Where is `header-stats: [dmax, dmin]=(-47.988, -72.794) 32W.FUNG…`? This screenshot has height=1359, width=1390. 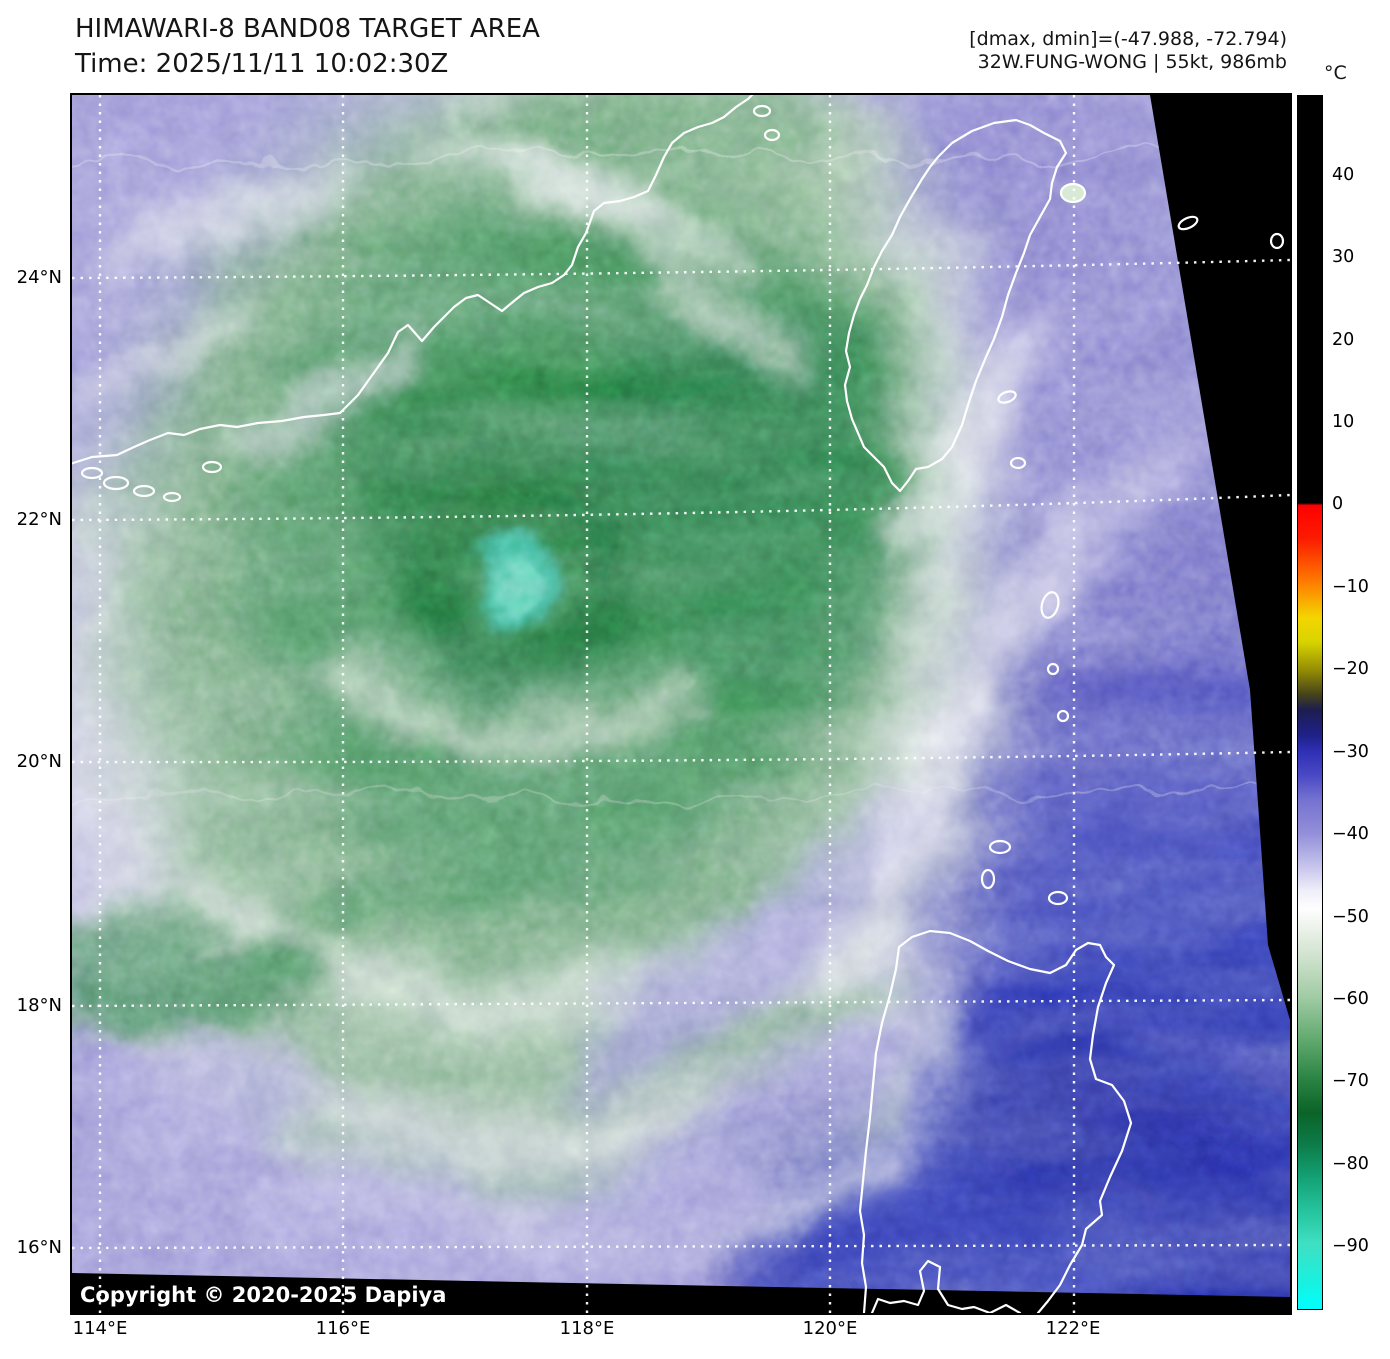 header-stats: [dmax, dmin]=(-47.988, -72.794) 32W.FUNG… is located at coordinates (1128, 51).